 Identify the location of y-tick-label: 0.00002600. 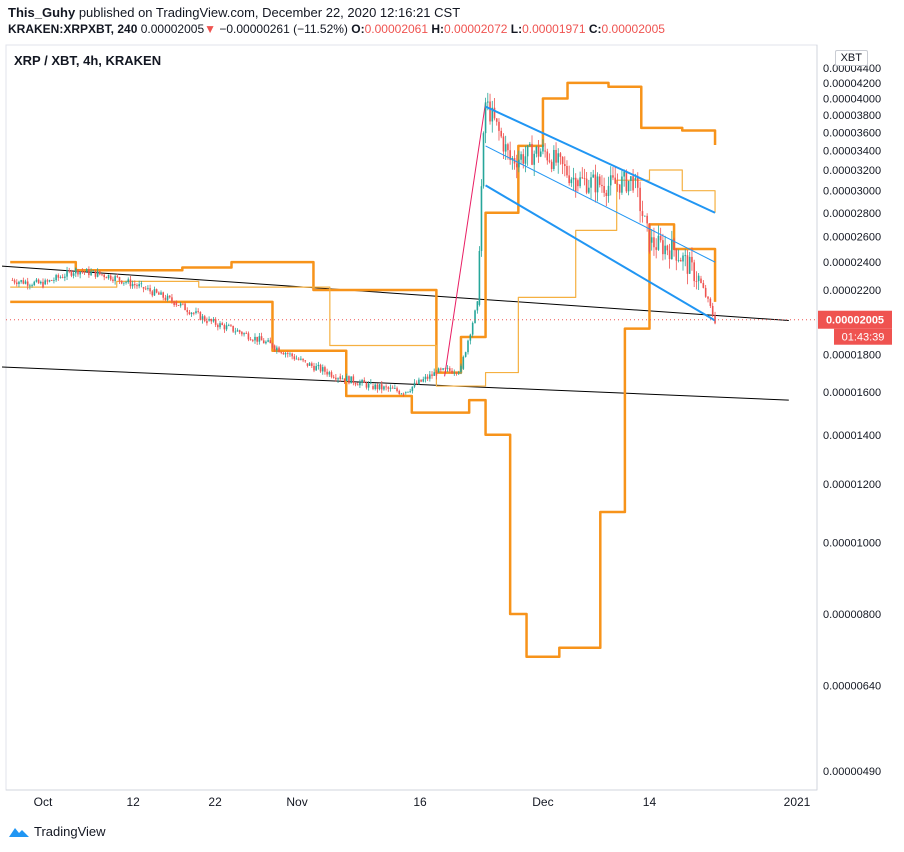
(852, 237).